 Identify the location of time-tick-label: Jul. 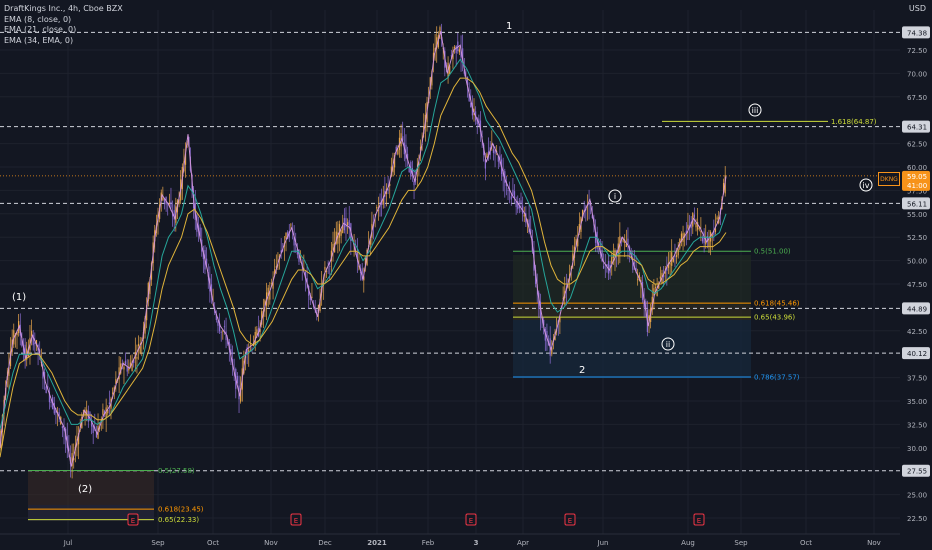
(68, 543).